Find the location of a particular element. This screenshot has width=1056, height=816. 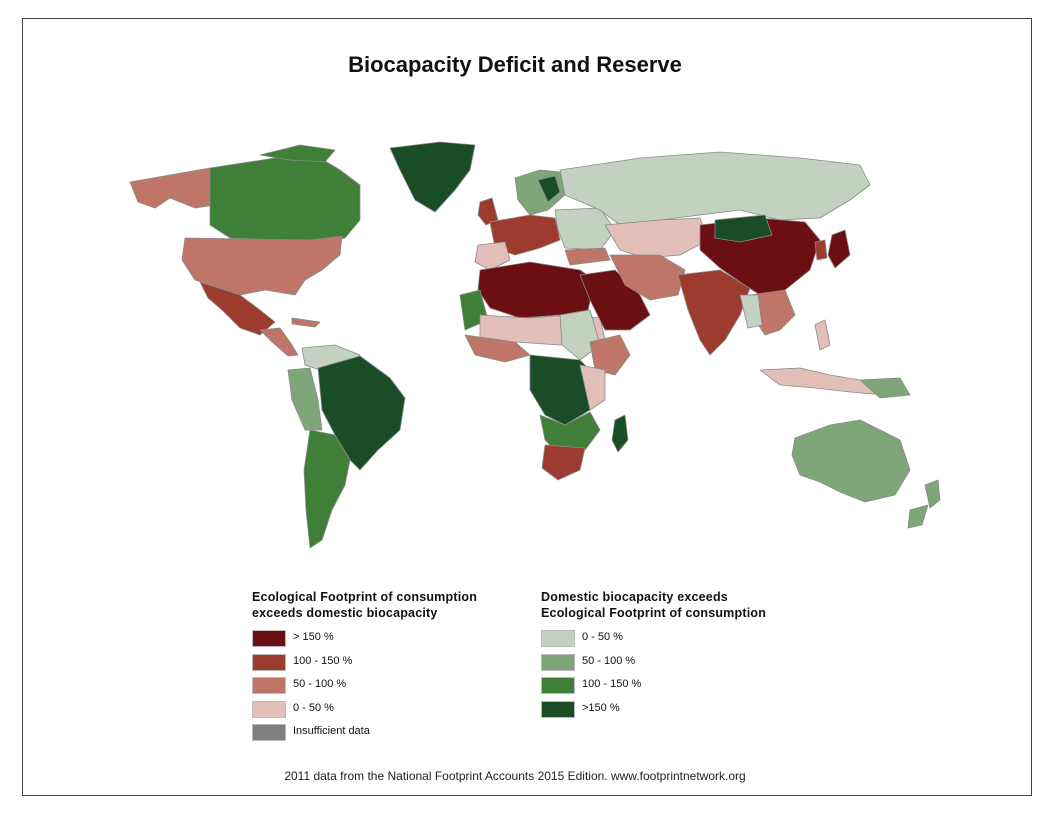

region-alaska is located at coordinates (172, 188).